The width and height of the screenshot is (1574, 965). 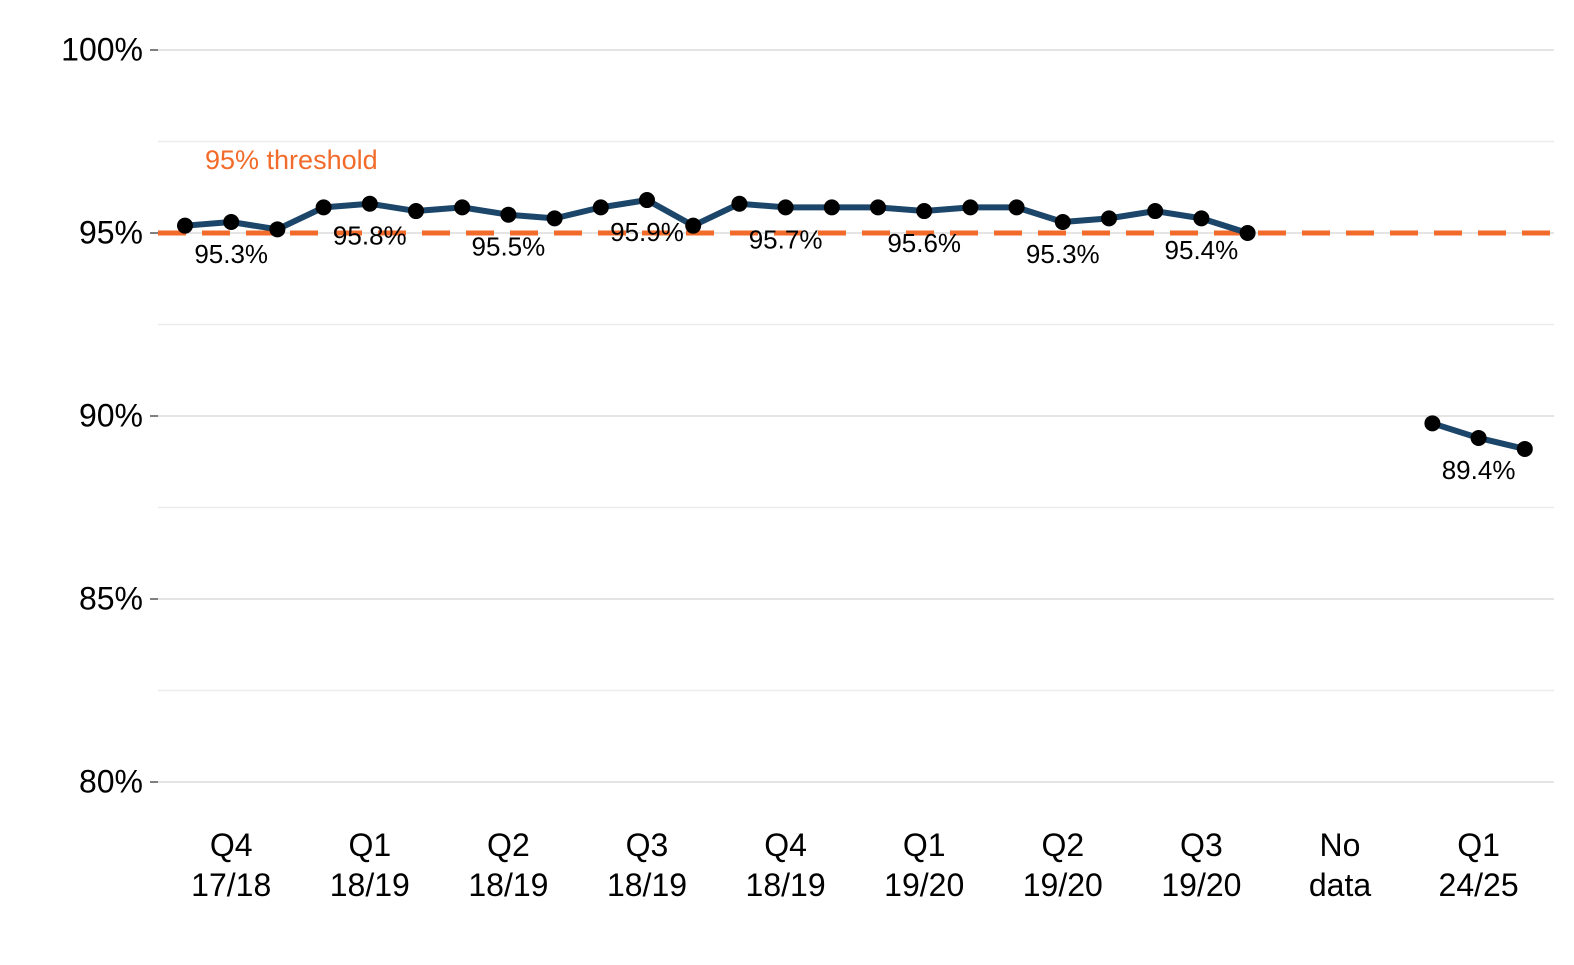 What do you see at coordinates (1479, 470) in the screenshot?
I see `data-label: 89.4%` at bounding box center [1479, 470].